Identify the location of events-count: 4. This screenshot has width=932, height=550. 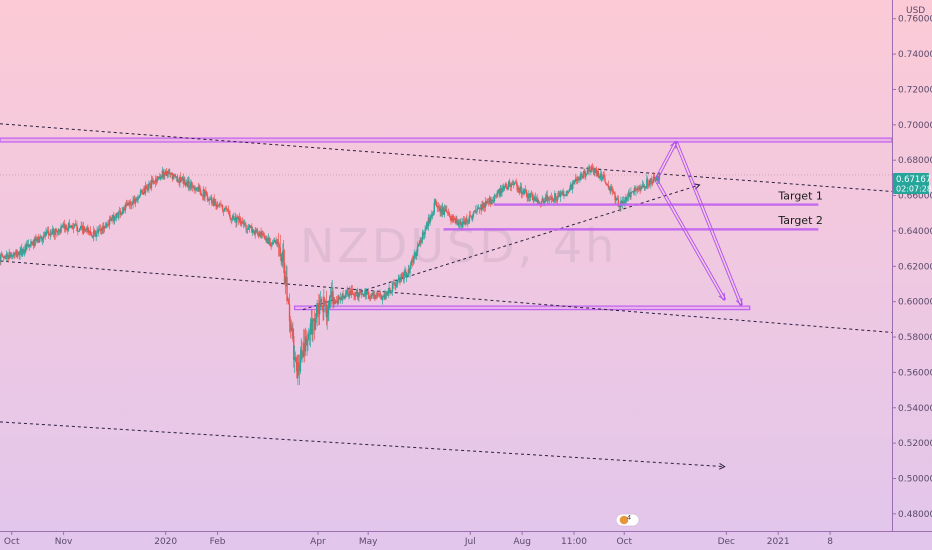
(629, 518).